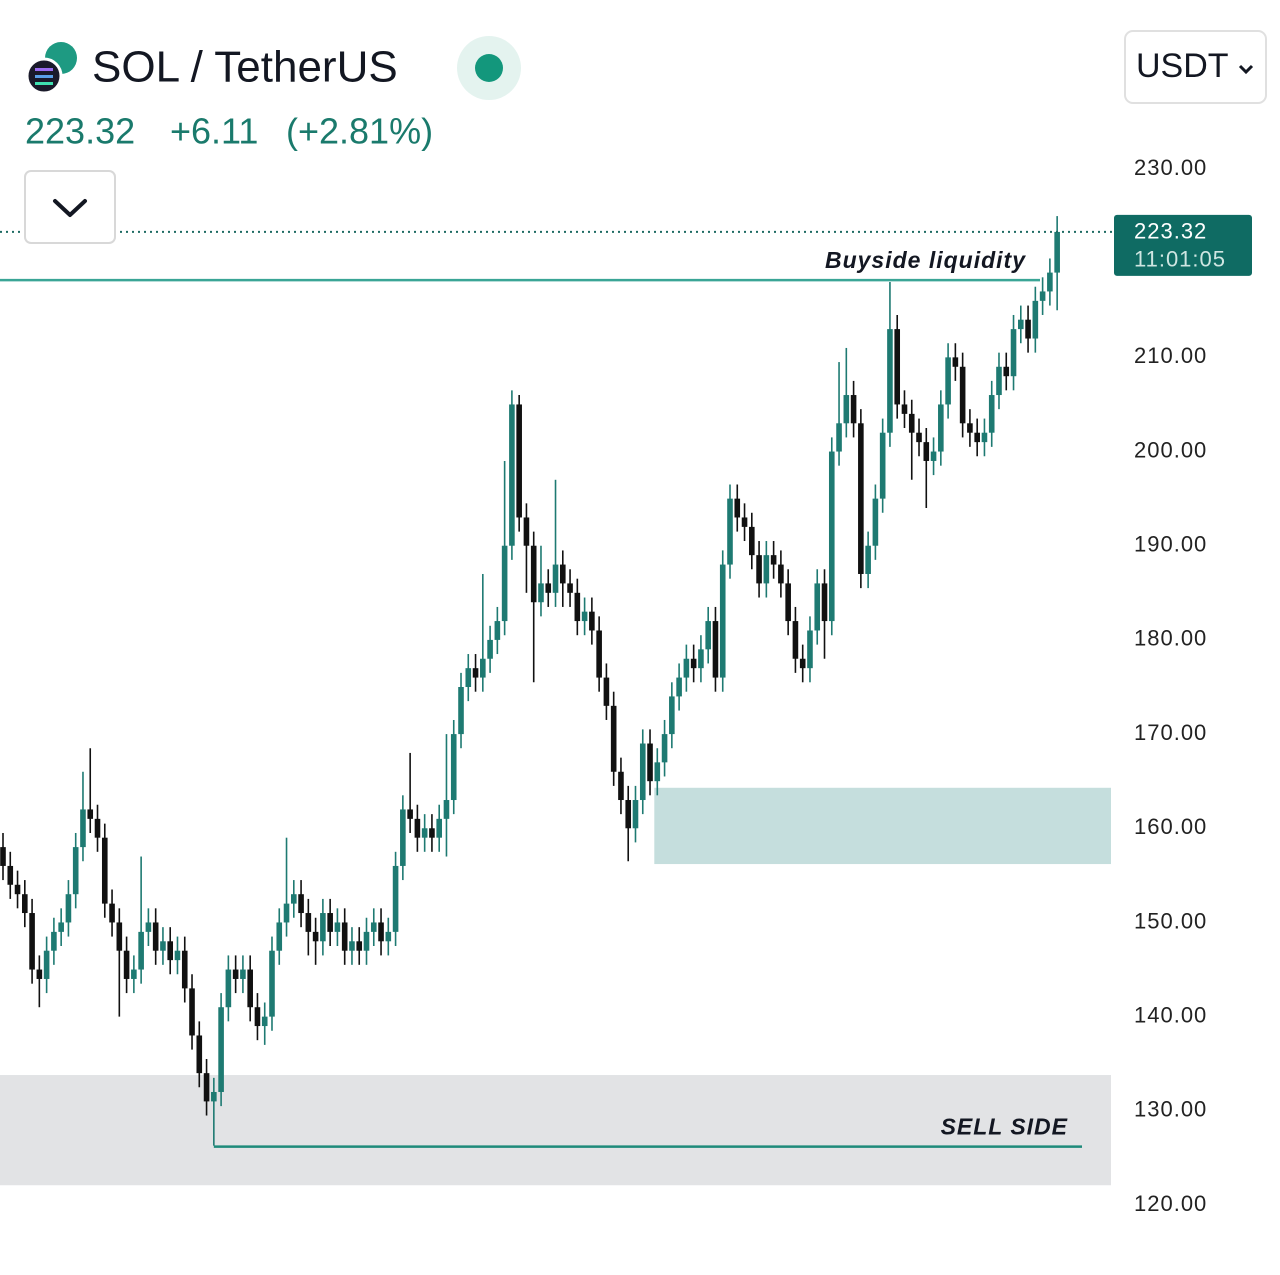 This screenshot has width=1280, height=1275. I want to click on y-tick-label: 230.00, so click(1170, 167).